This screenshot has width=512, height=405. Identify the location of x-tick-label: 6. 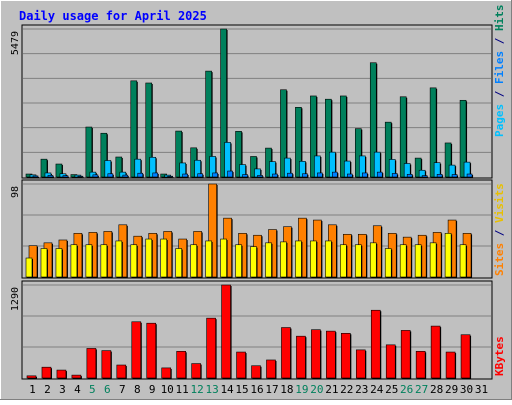
(107, 389).